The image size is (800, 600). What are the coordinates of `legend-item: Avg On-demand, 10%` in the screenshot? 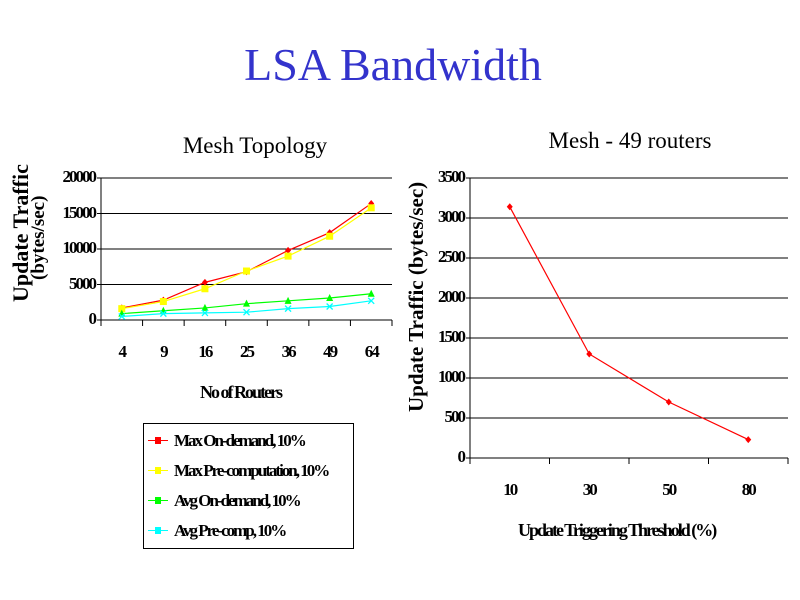 It's located at (225, 501).